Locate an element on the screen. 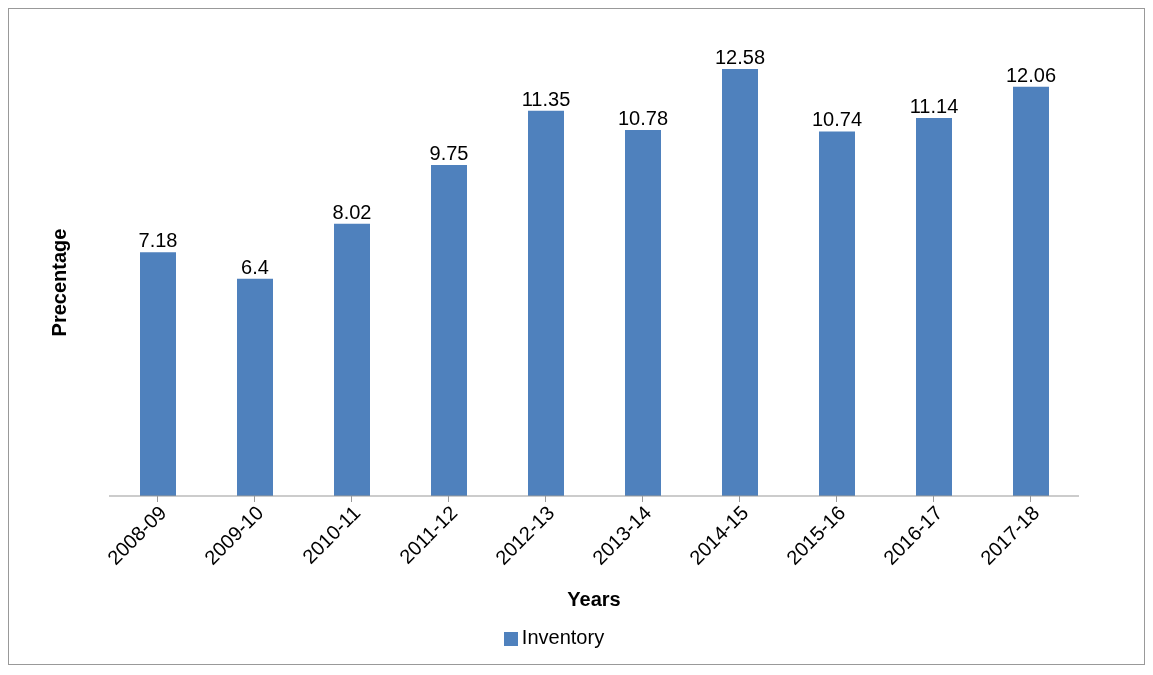 The width and height of the screenshot is (1153, 675). data-label: 12.06 is located at coordinates (1031, 74).